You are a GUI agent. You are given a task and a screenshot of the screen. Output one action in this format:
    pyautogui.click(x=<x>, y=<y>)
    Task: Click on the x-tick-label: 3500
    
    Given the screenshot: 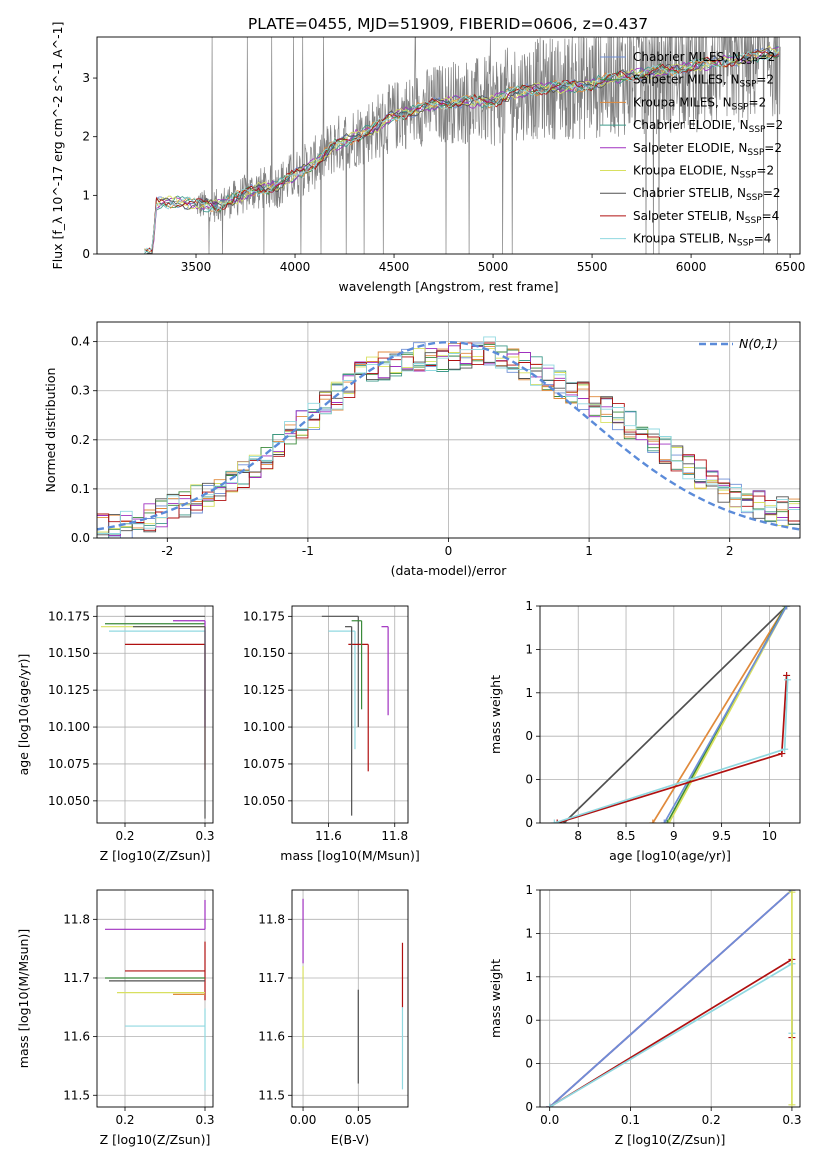 What is the action you would take?
    pyautogui.click(x=196, y=267)
    